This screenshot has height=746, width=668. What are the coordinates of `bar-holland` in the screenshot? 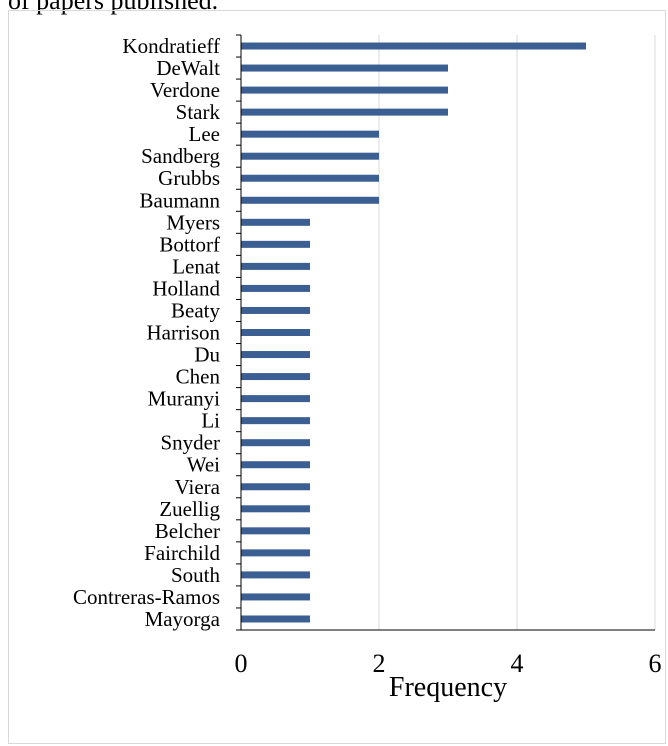 It's located at (275, 288).